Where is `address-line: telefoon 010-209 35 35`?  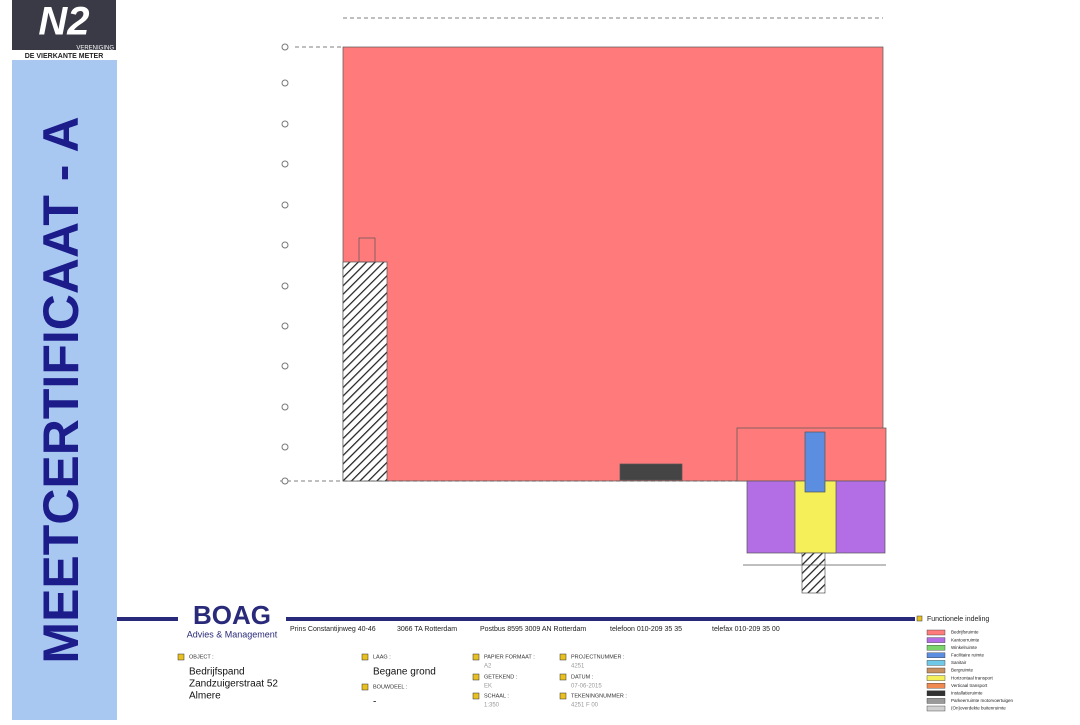 address-line: telefoon 010-209 35 35 is located at coordinates (646, 629).